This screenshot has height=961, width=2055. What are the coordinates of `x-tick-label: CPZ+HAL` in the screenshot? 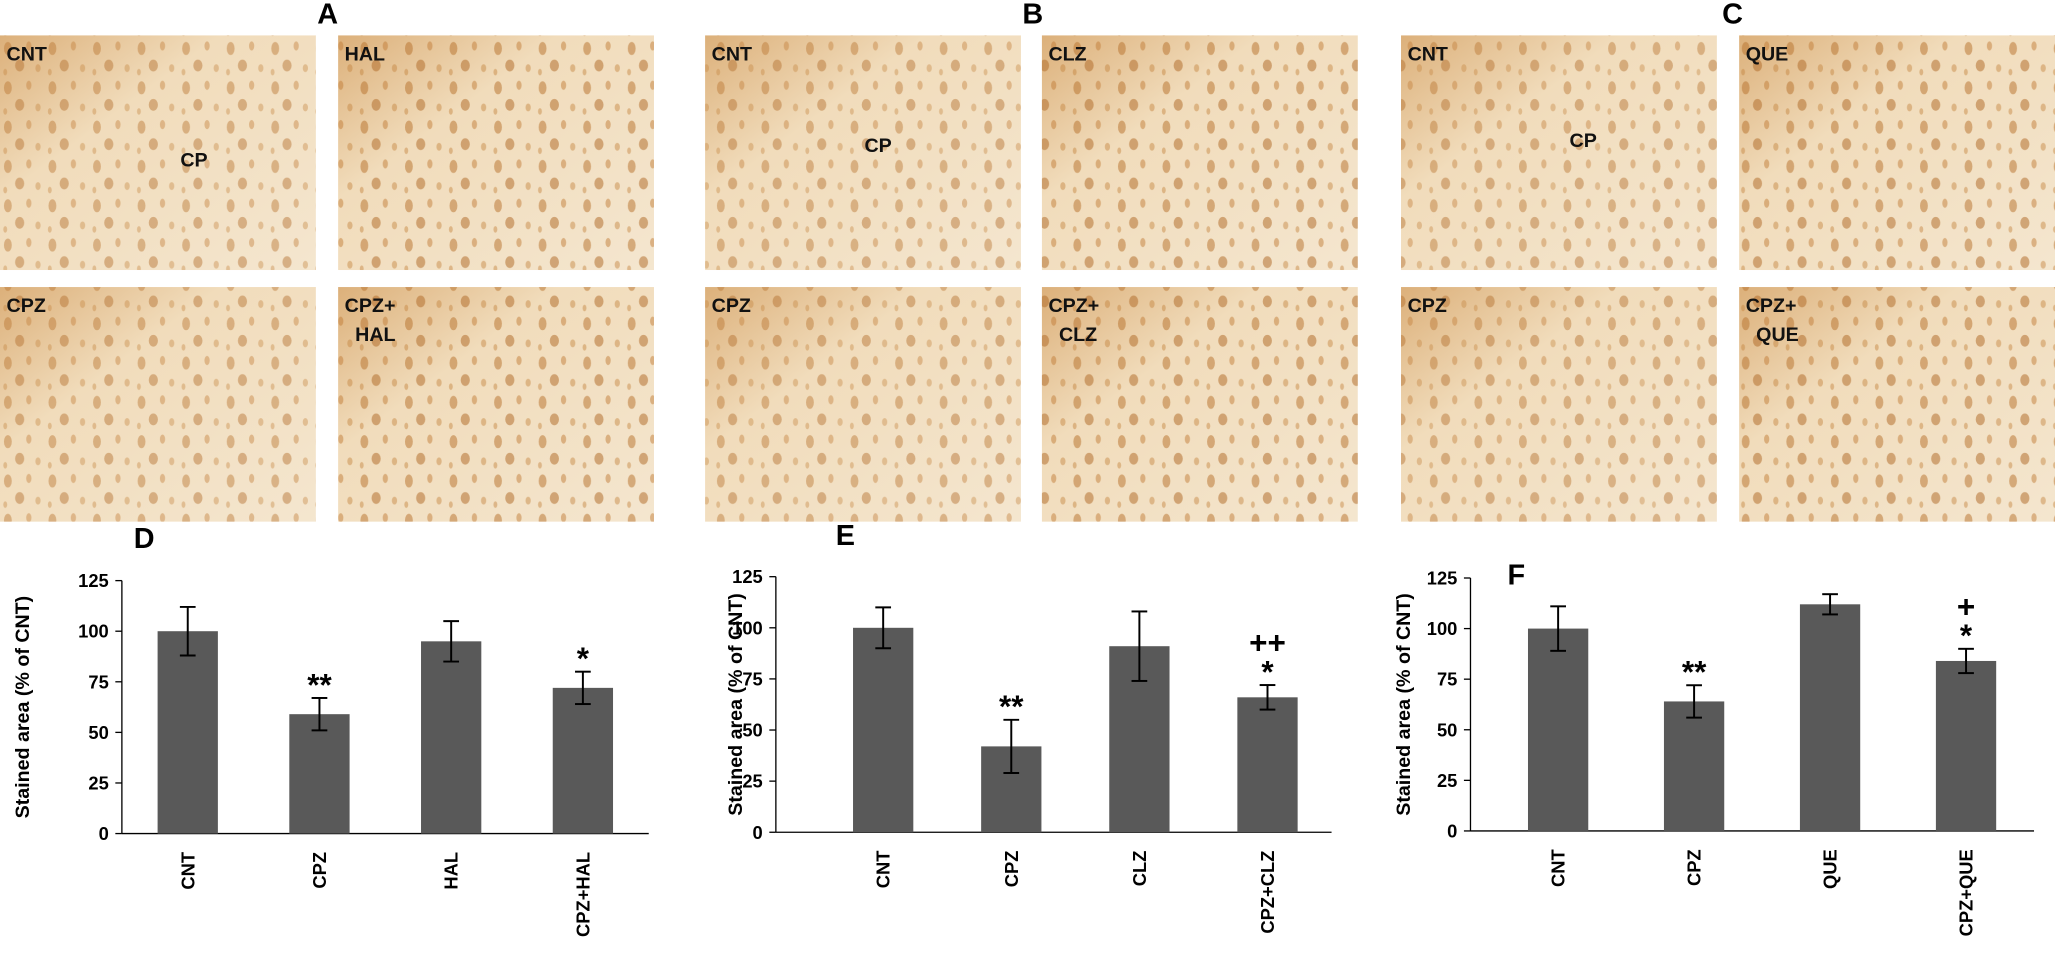 It's located at (582, 894).